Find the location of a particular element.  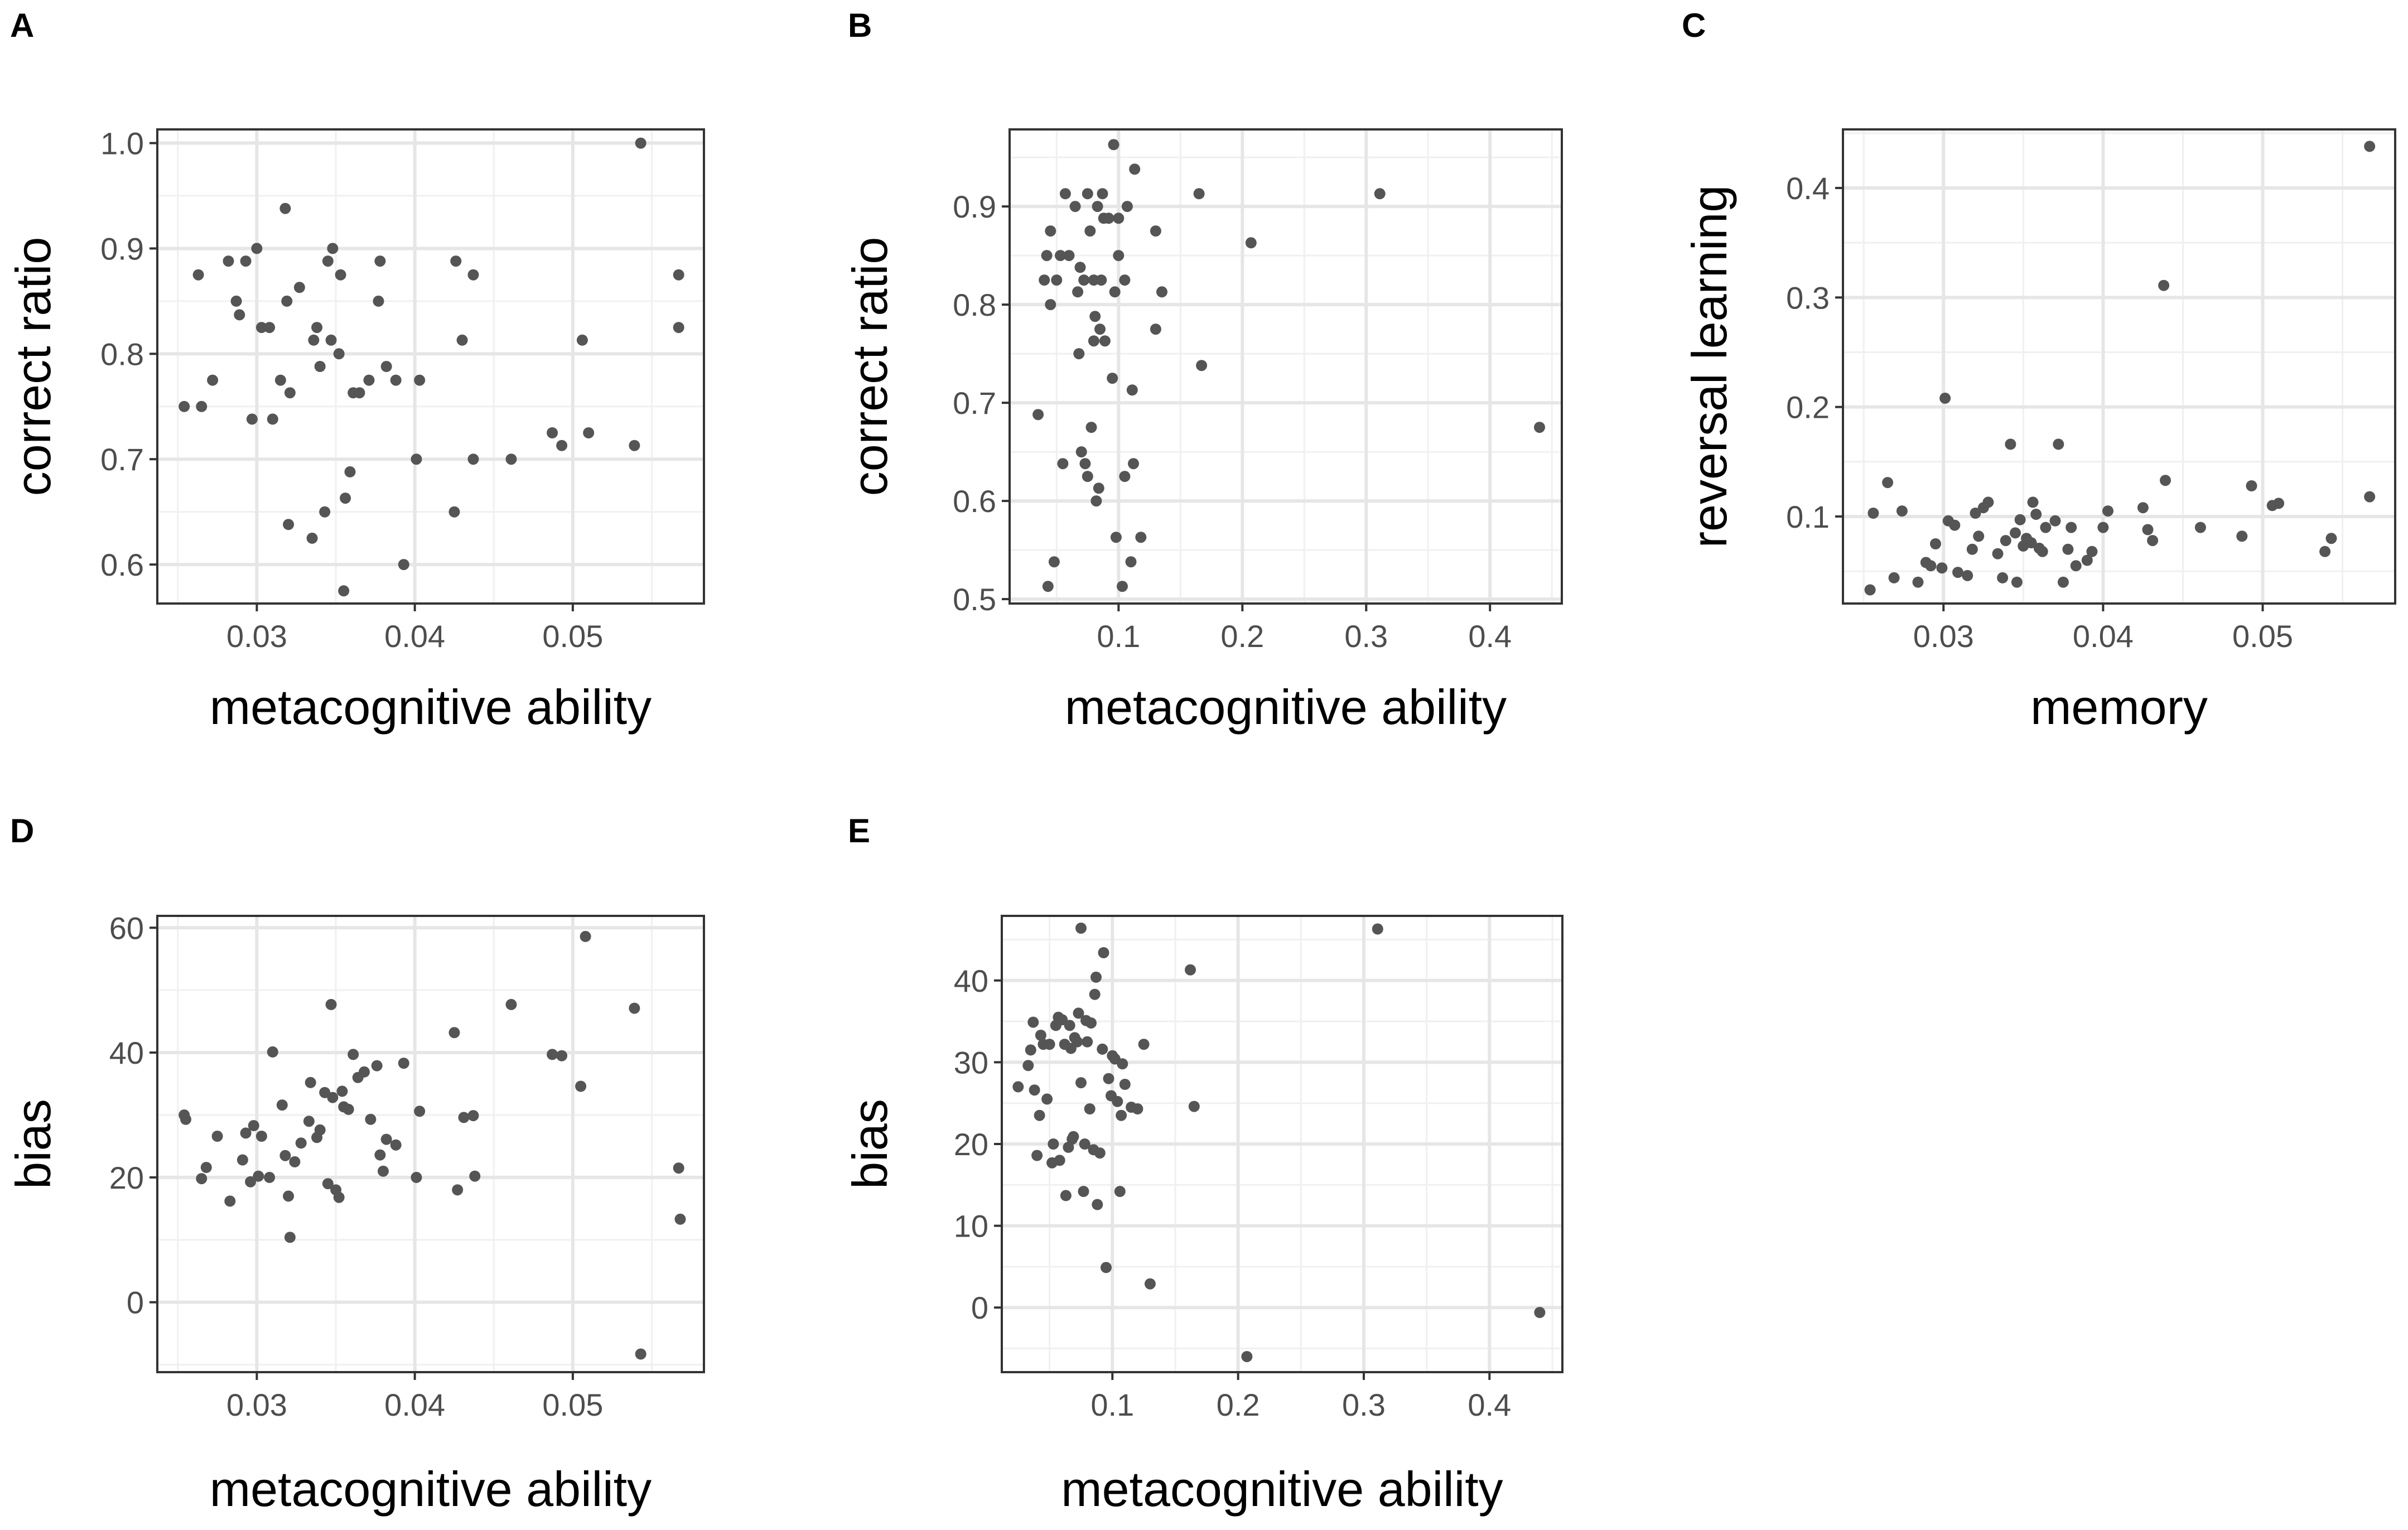

y-tick-label: 0.4 is located at coordinates (1808, 189).